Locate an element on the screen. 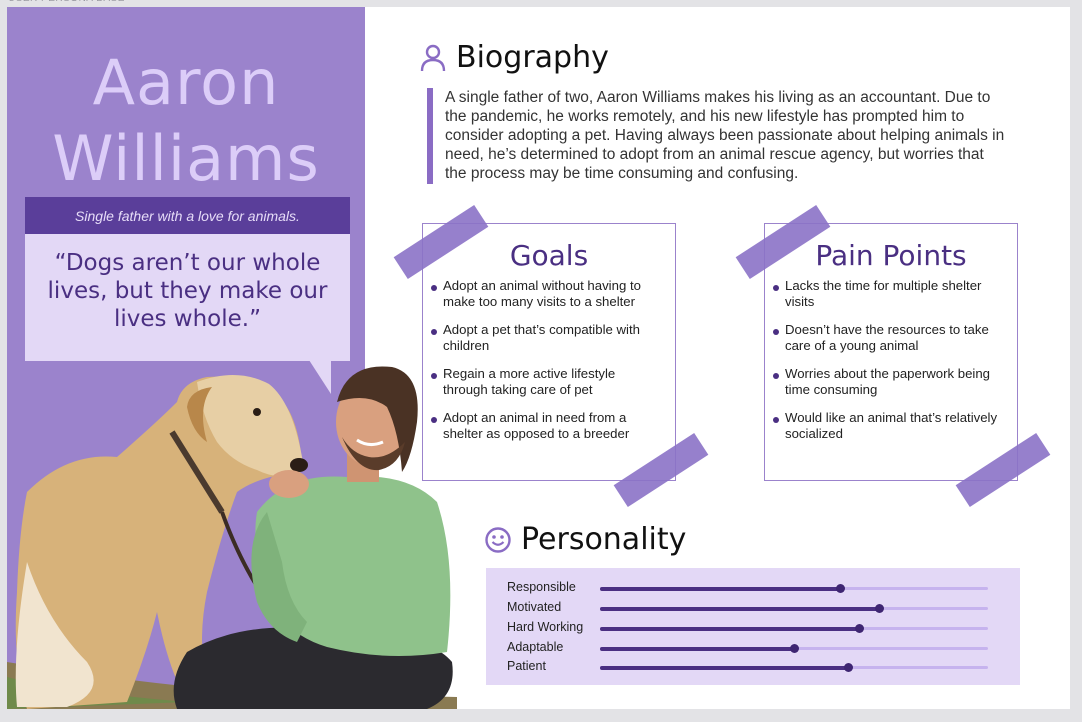 This screenshot has height=722, width=1082. trait-label: Motivated is located at coordinates (534, 607).